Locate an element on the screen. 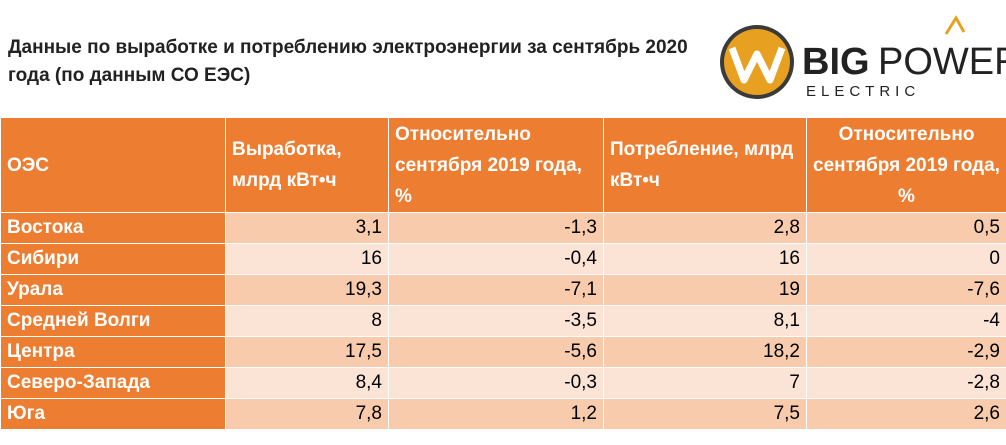 The width and height of the screenshot is (1006, 445). table-row: Сибири 16 -0,4 16 0 is located at coordinates (503, 259).